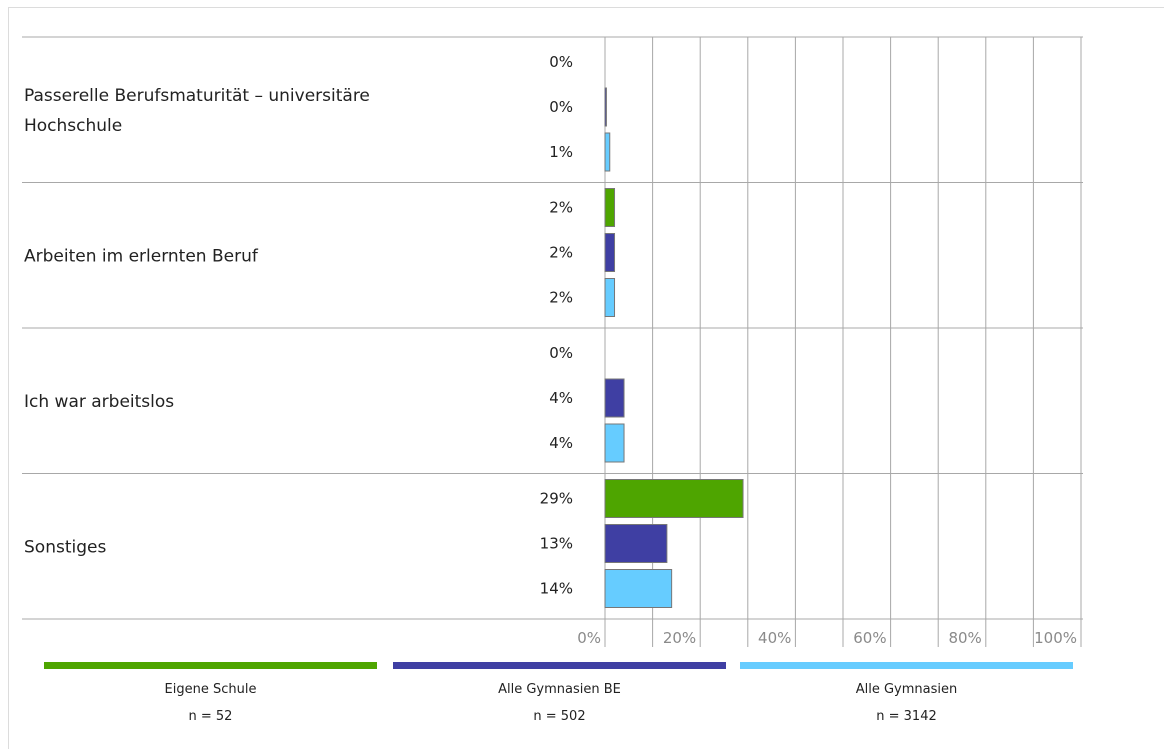 This screenshot has width=1164, height=749. Describe the element at coordinates (774, 638) in the screenshot. I see `x-tick-label: 40%` at that location.